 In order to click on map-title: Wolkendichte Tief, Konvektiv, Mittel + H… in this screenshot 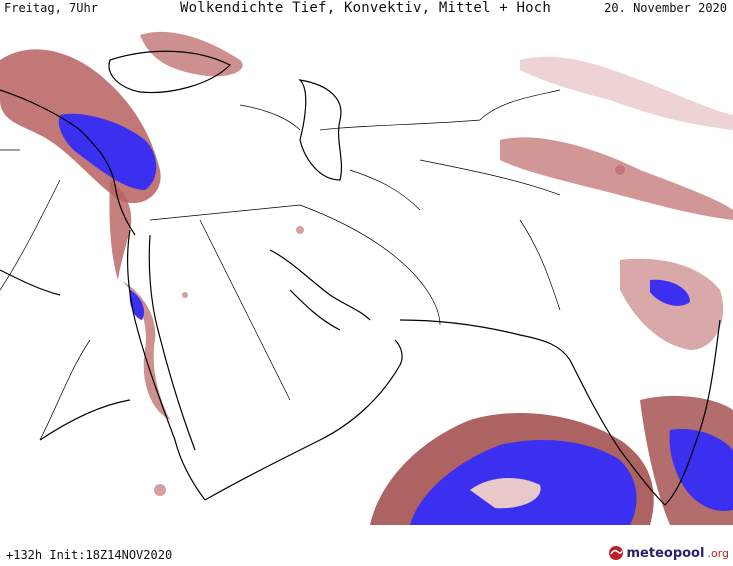, I will do `click(366, 8)`.